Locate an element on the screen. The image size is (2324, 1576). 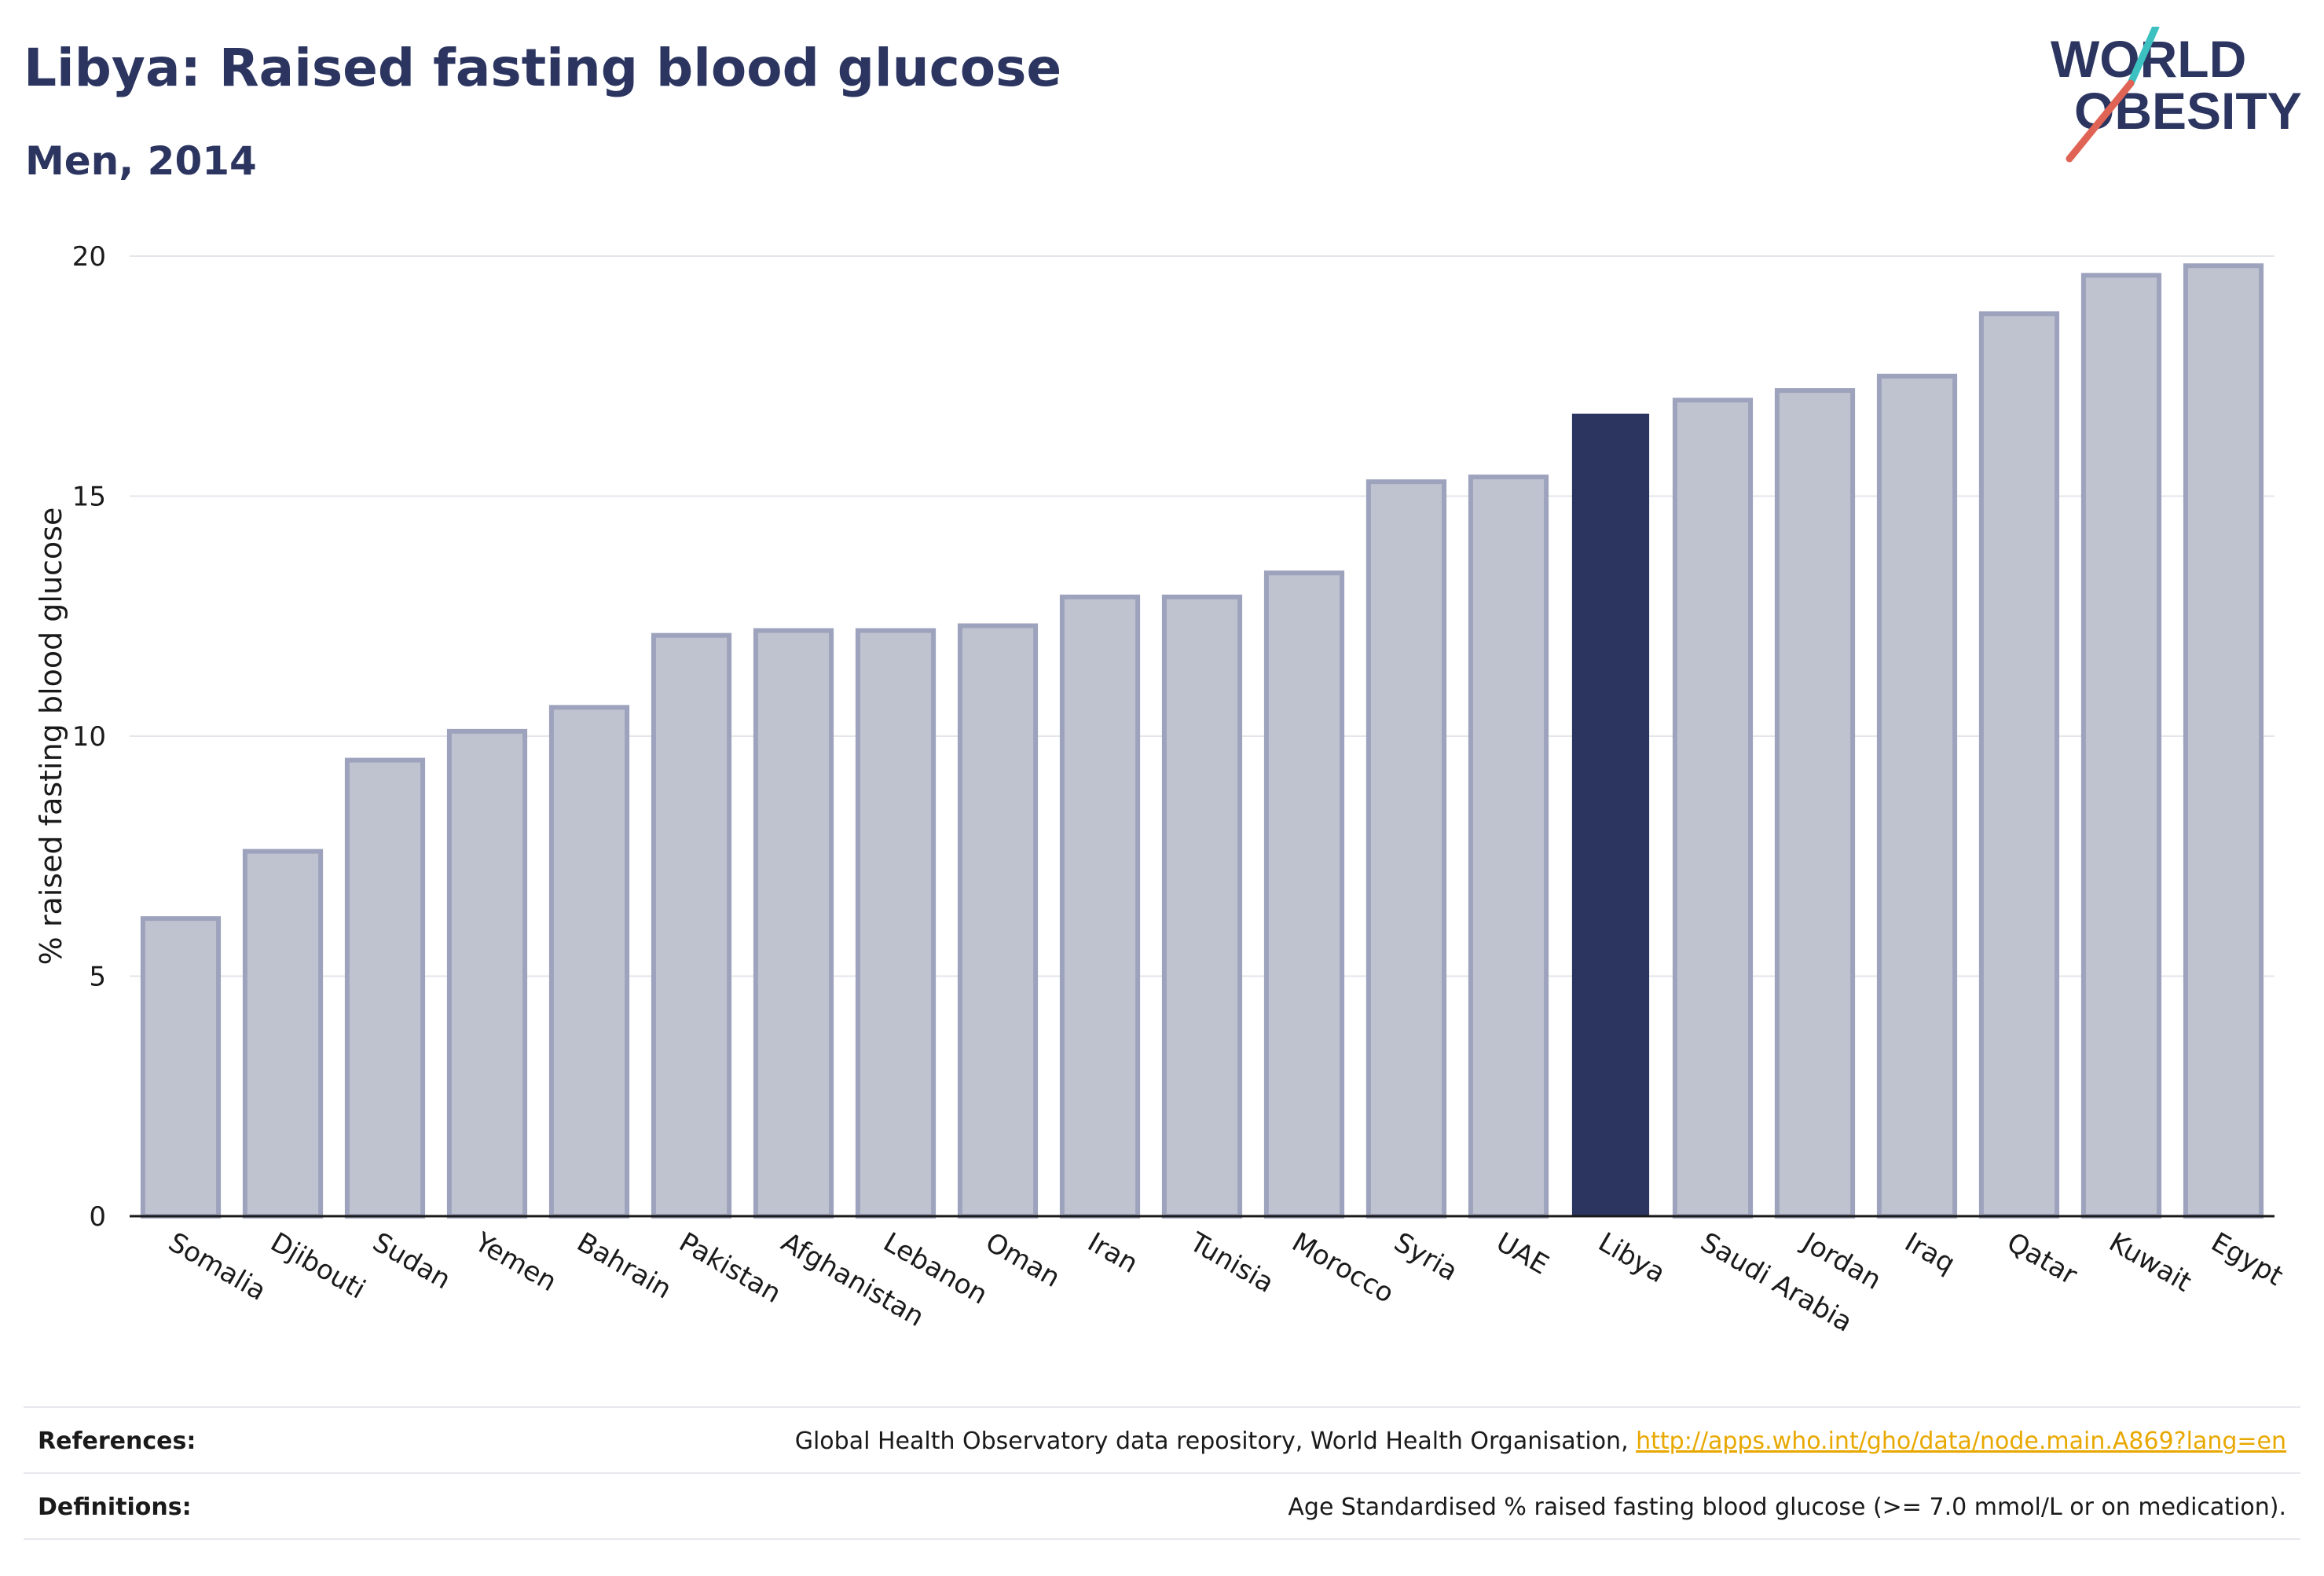
y-tick-label: 5 is located at coordinates (97, 977).